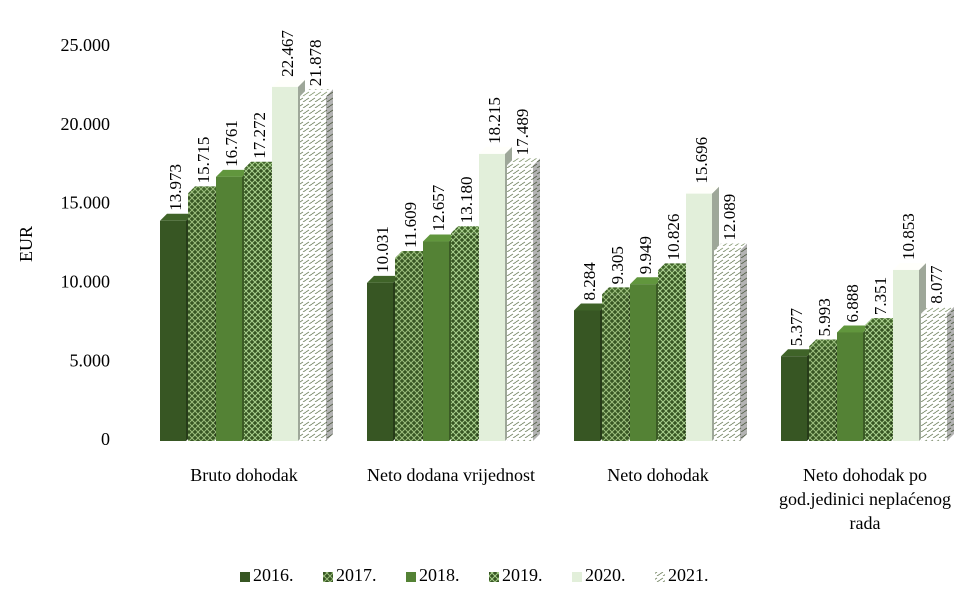 This screenshot has width=957, height=592. Describe the element at coordinates (451, 475) in the screenshot. I see `x-tick-label: Neto dodana vrijednost` at that location.